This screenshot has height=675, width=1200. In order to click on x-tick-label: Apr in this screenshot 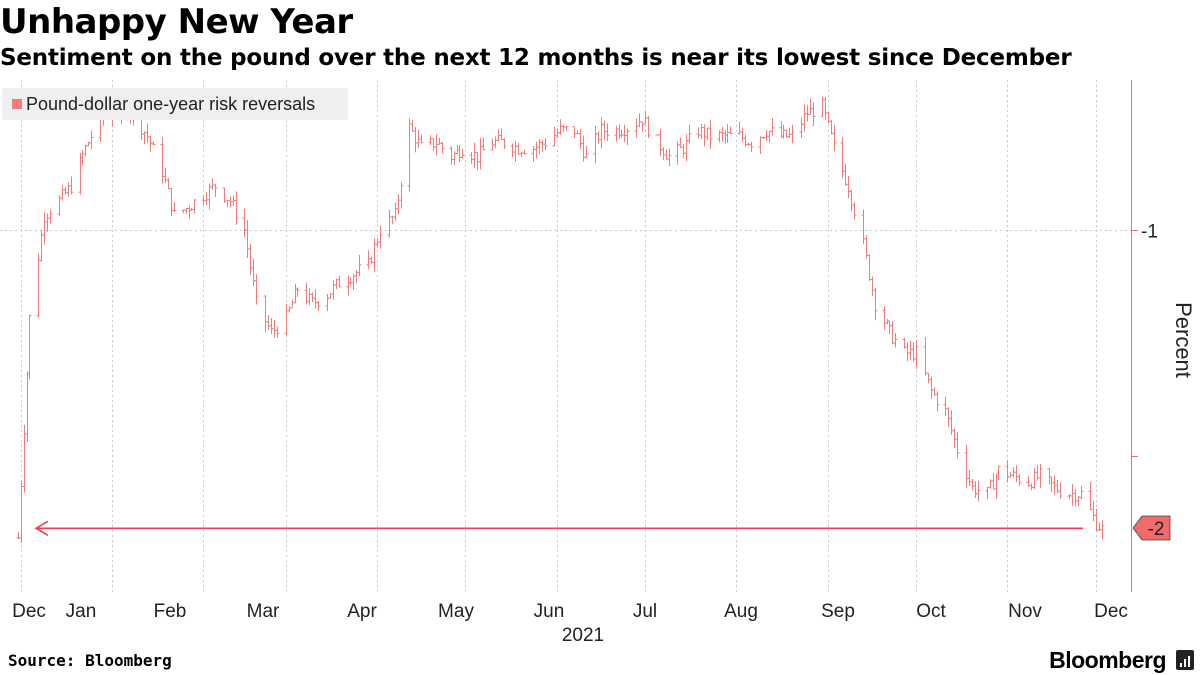, I will do `click(362, 611)`.